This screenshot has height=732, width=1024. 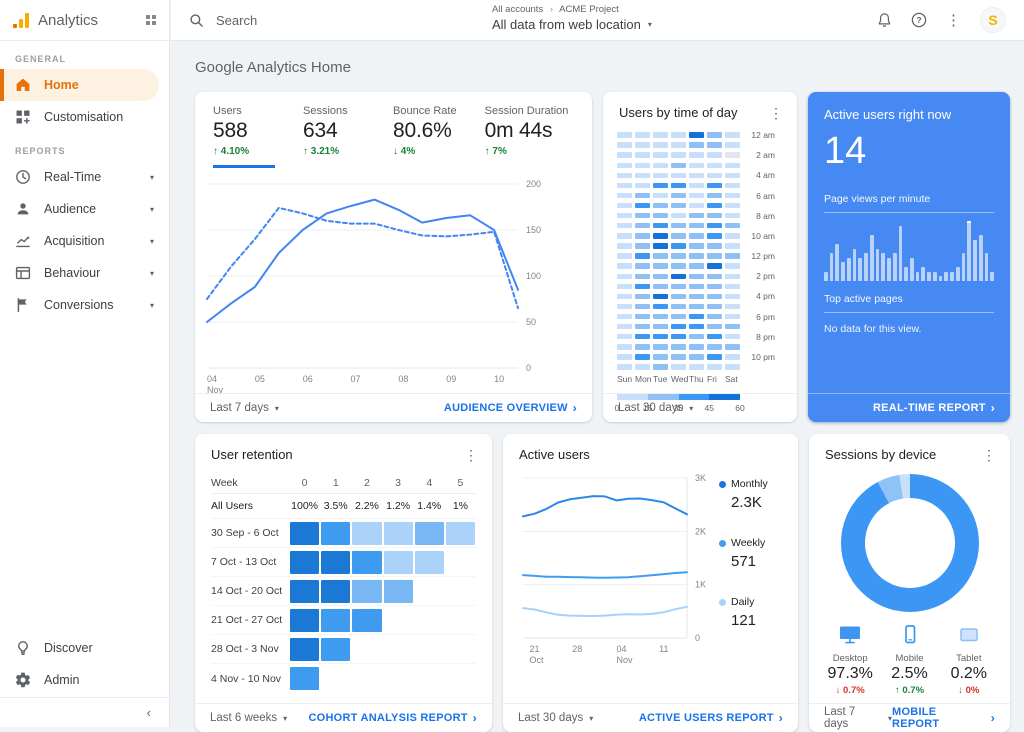 What do you see at coordinates (555, 718) in the screenshot?
I see `active-users-range-dropdown: Last 30 days▾` at bounding box center [555, 718].